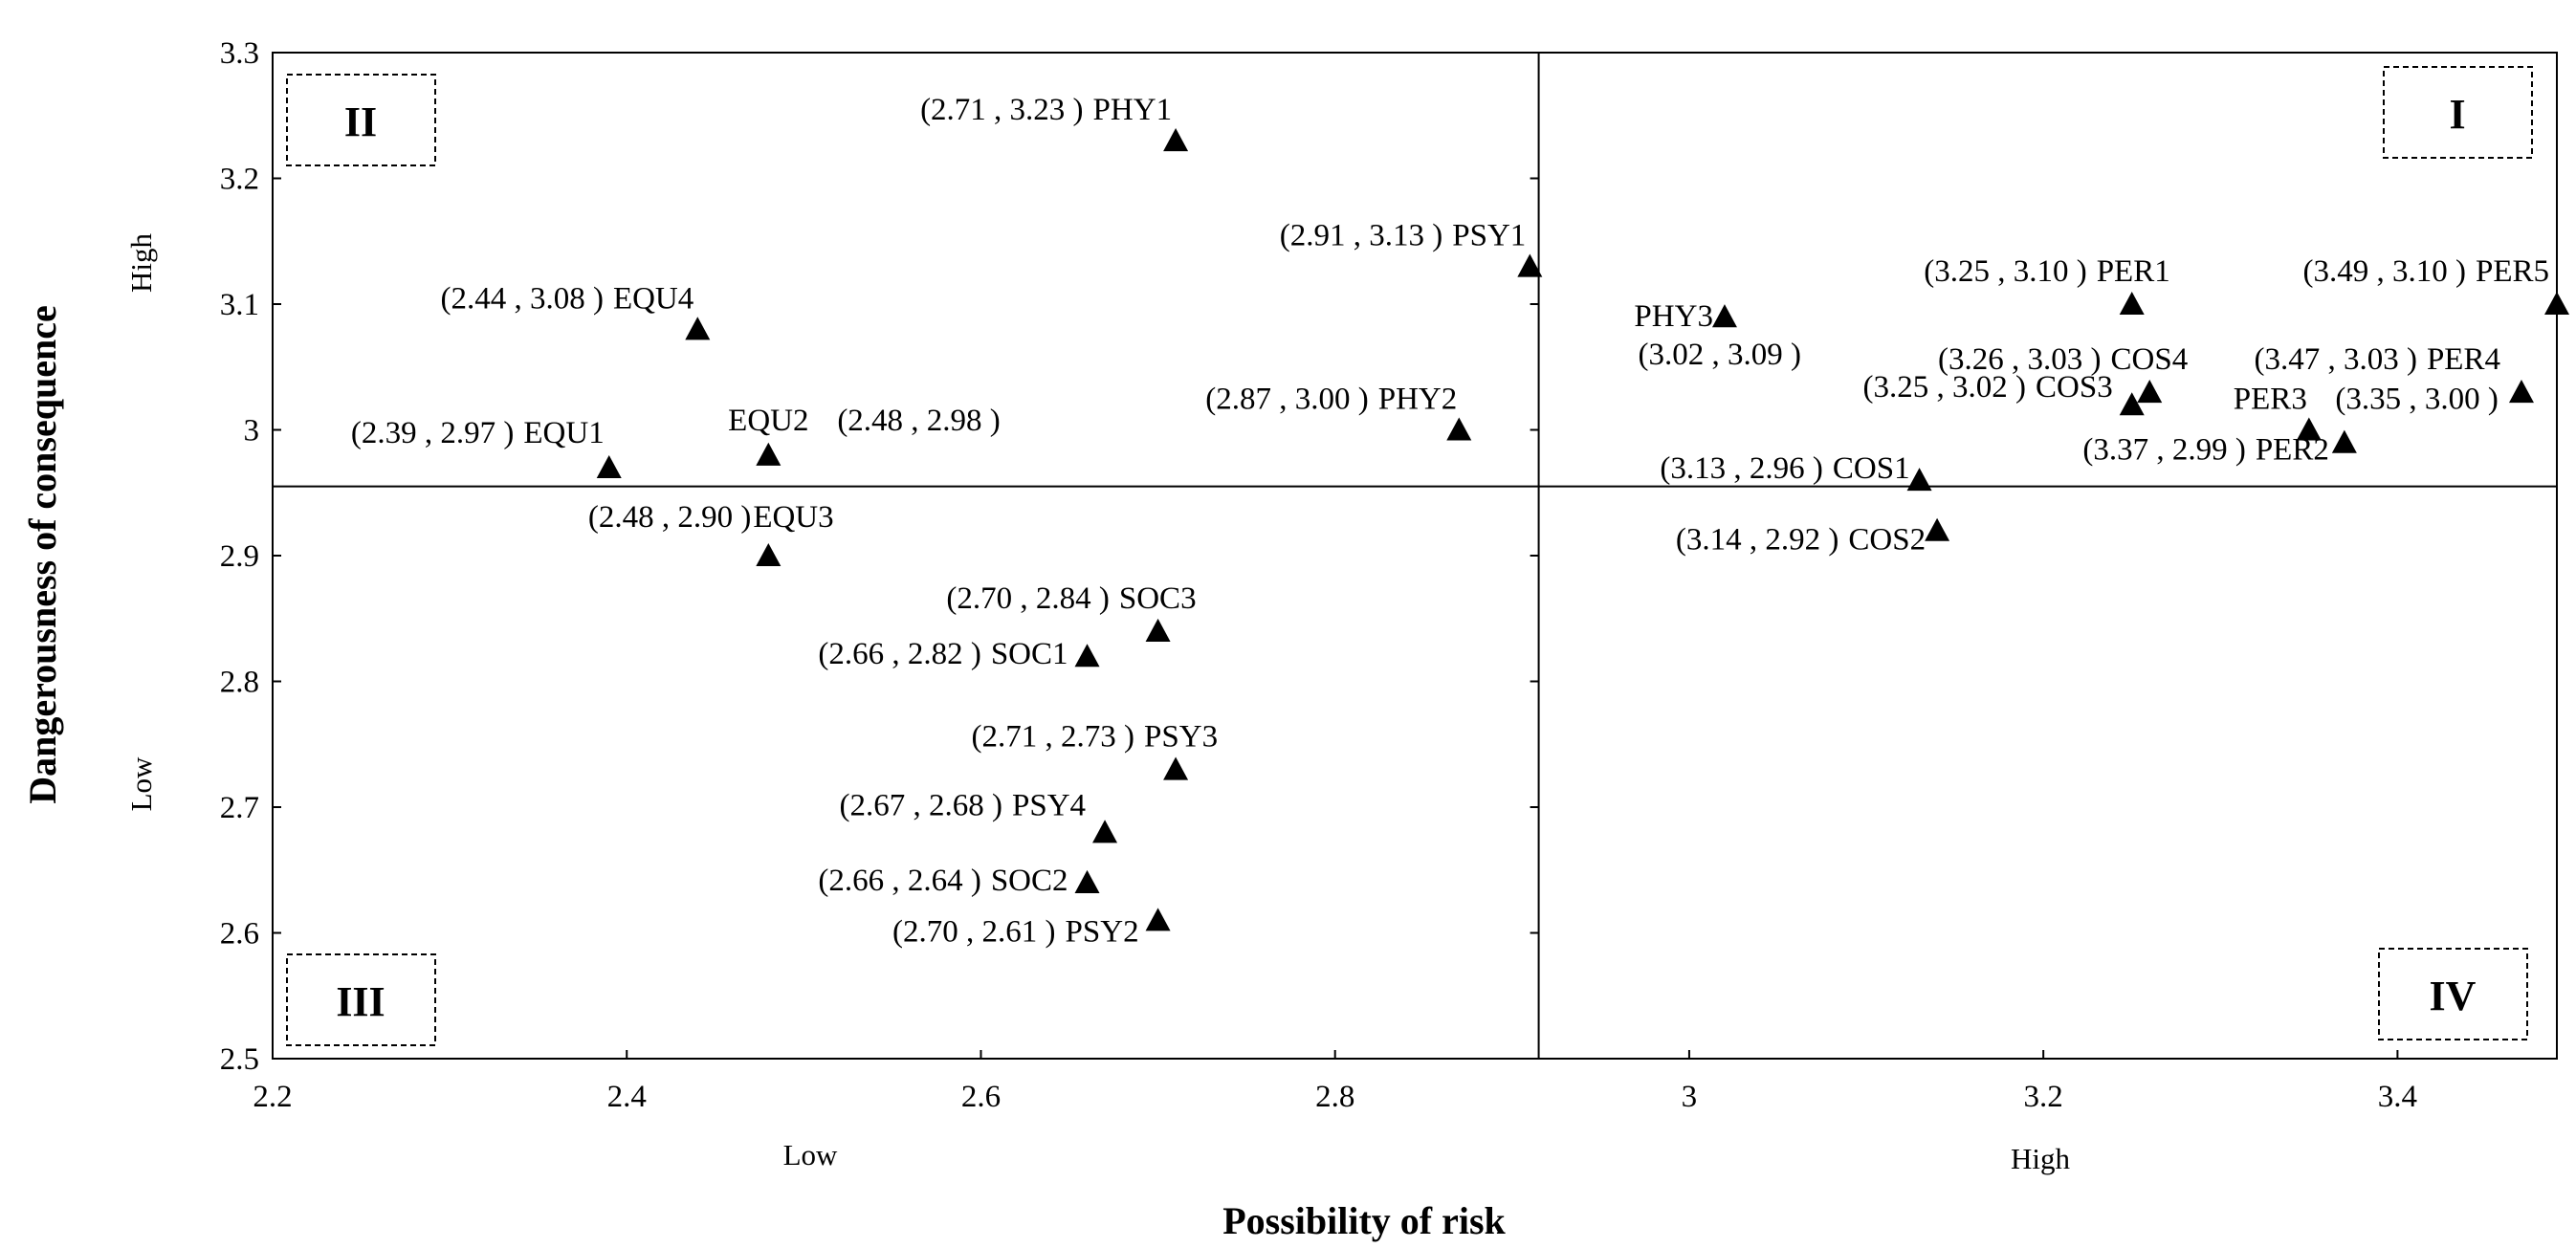 The height and width of the screenshot is (1248, 2576). What do you see at coordinates (141, 263) in the screenshot?
I see `y-high-label: High` at bounding box center [141, 263].